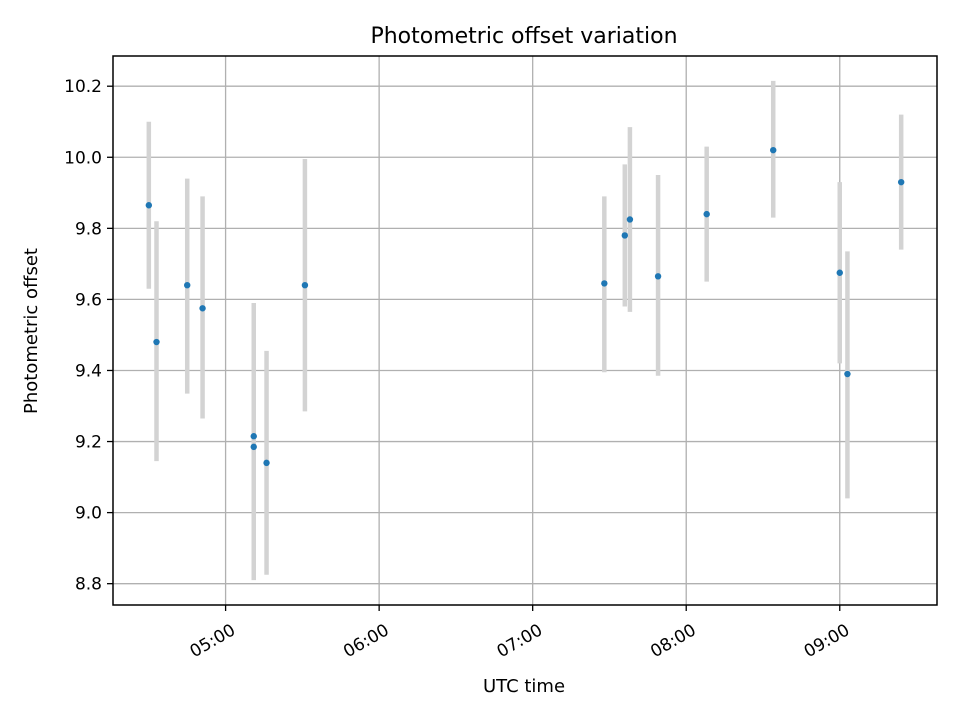  Describe the element at coordinates (827, 641) in the screenshot. I see `x-tick-label: 09:00` at that location.